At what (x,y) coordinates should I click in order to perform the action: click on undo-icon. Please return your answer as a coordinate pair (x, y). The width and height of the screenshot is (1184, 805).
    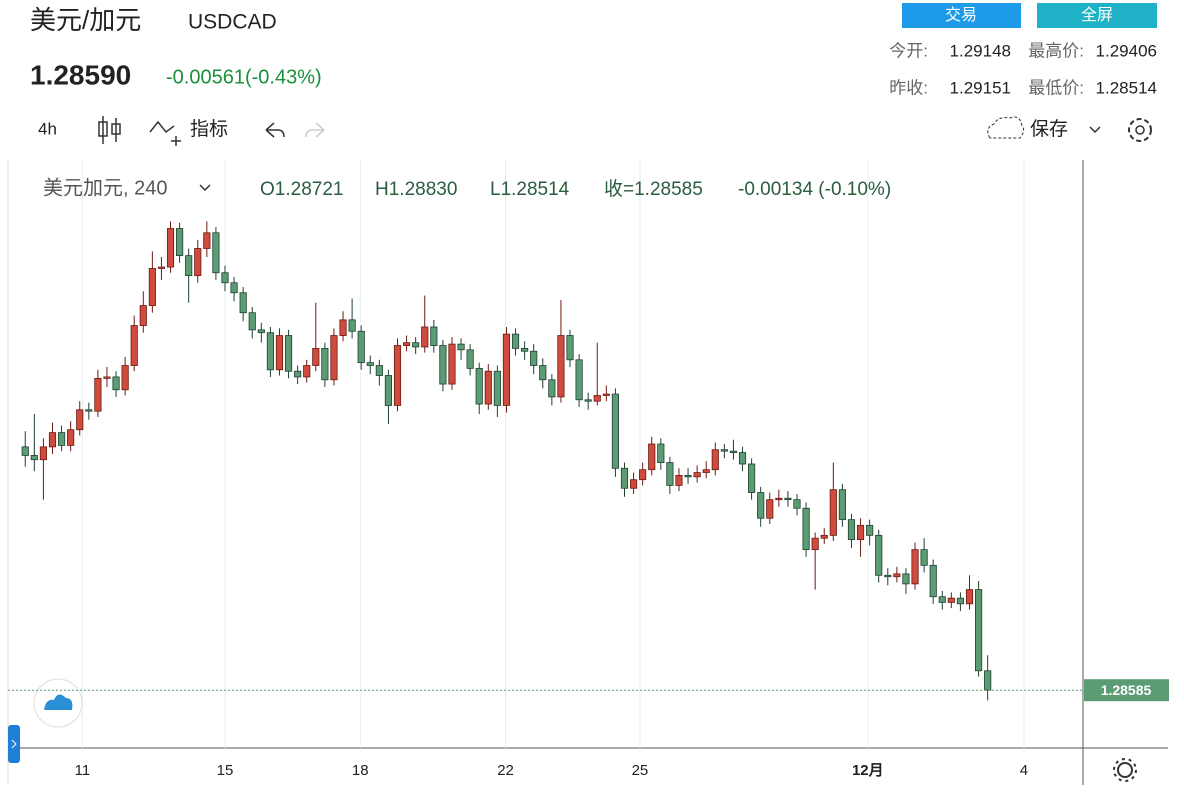
    Looking at the image, I should click on (275, 130).